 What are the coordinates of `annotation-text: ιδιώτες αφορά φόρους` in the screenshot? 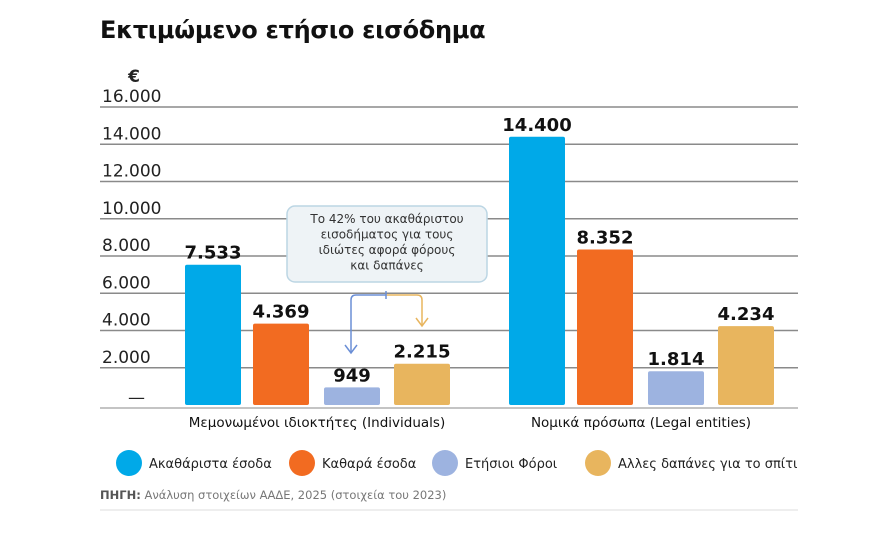 It's located at (387, 250).